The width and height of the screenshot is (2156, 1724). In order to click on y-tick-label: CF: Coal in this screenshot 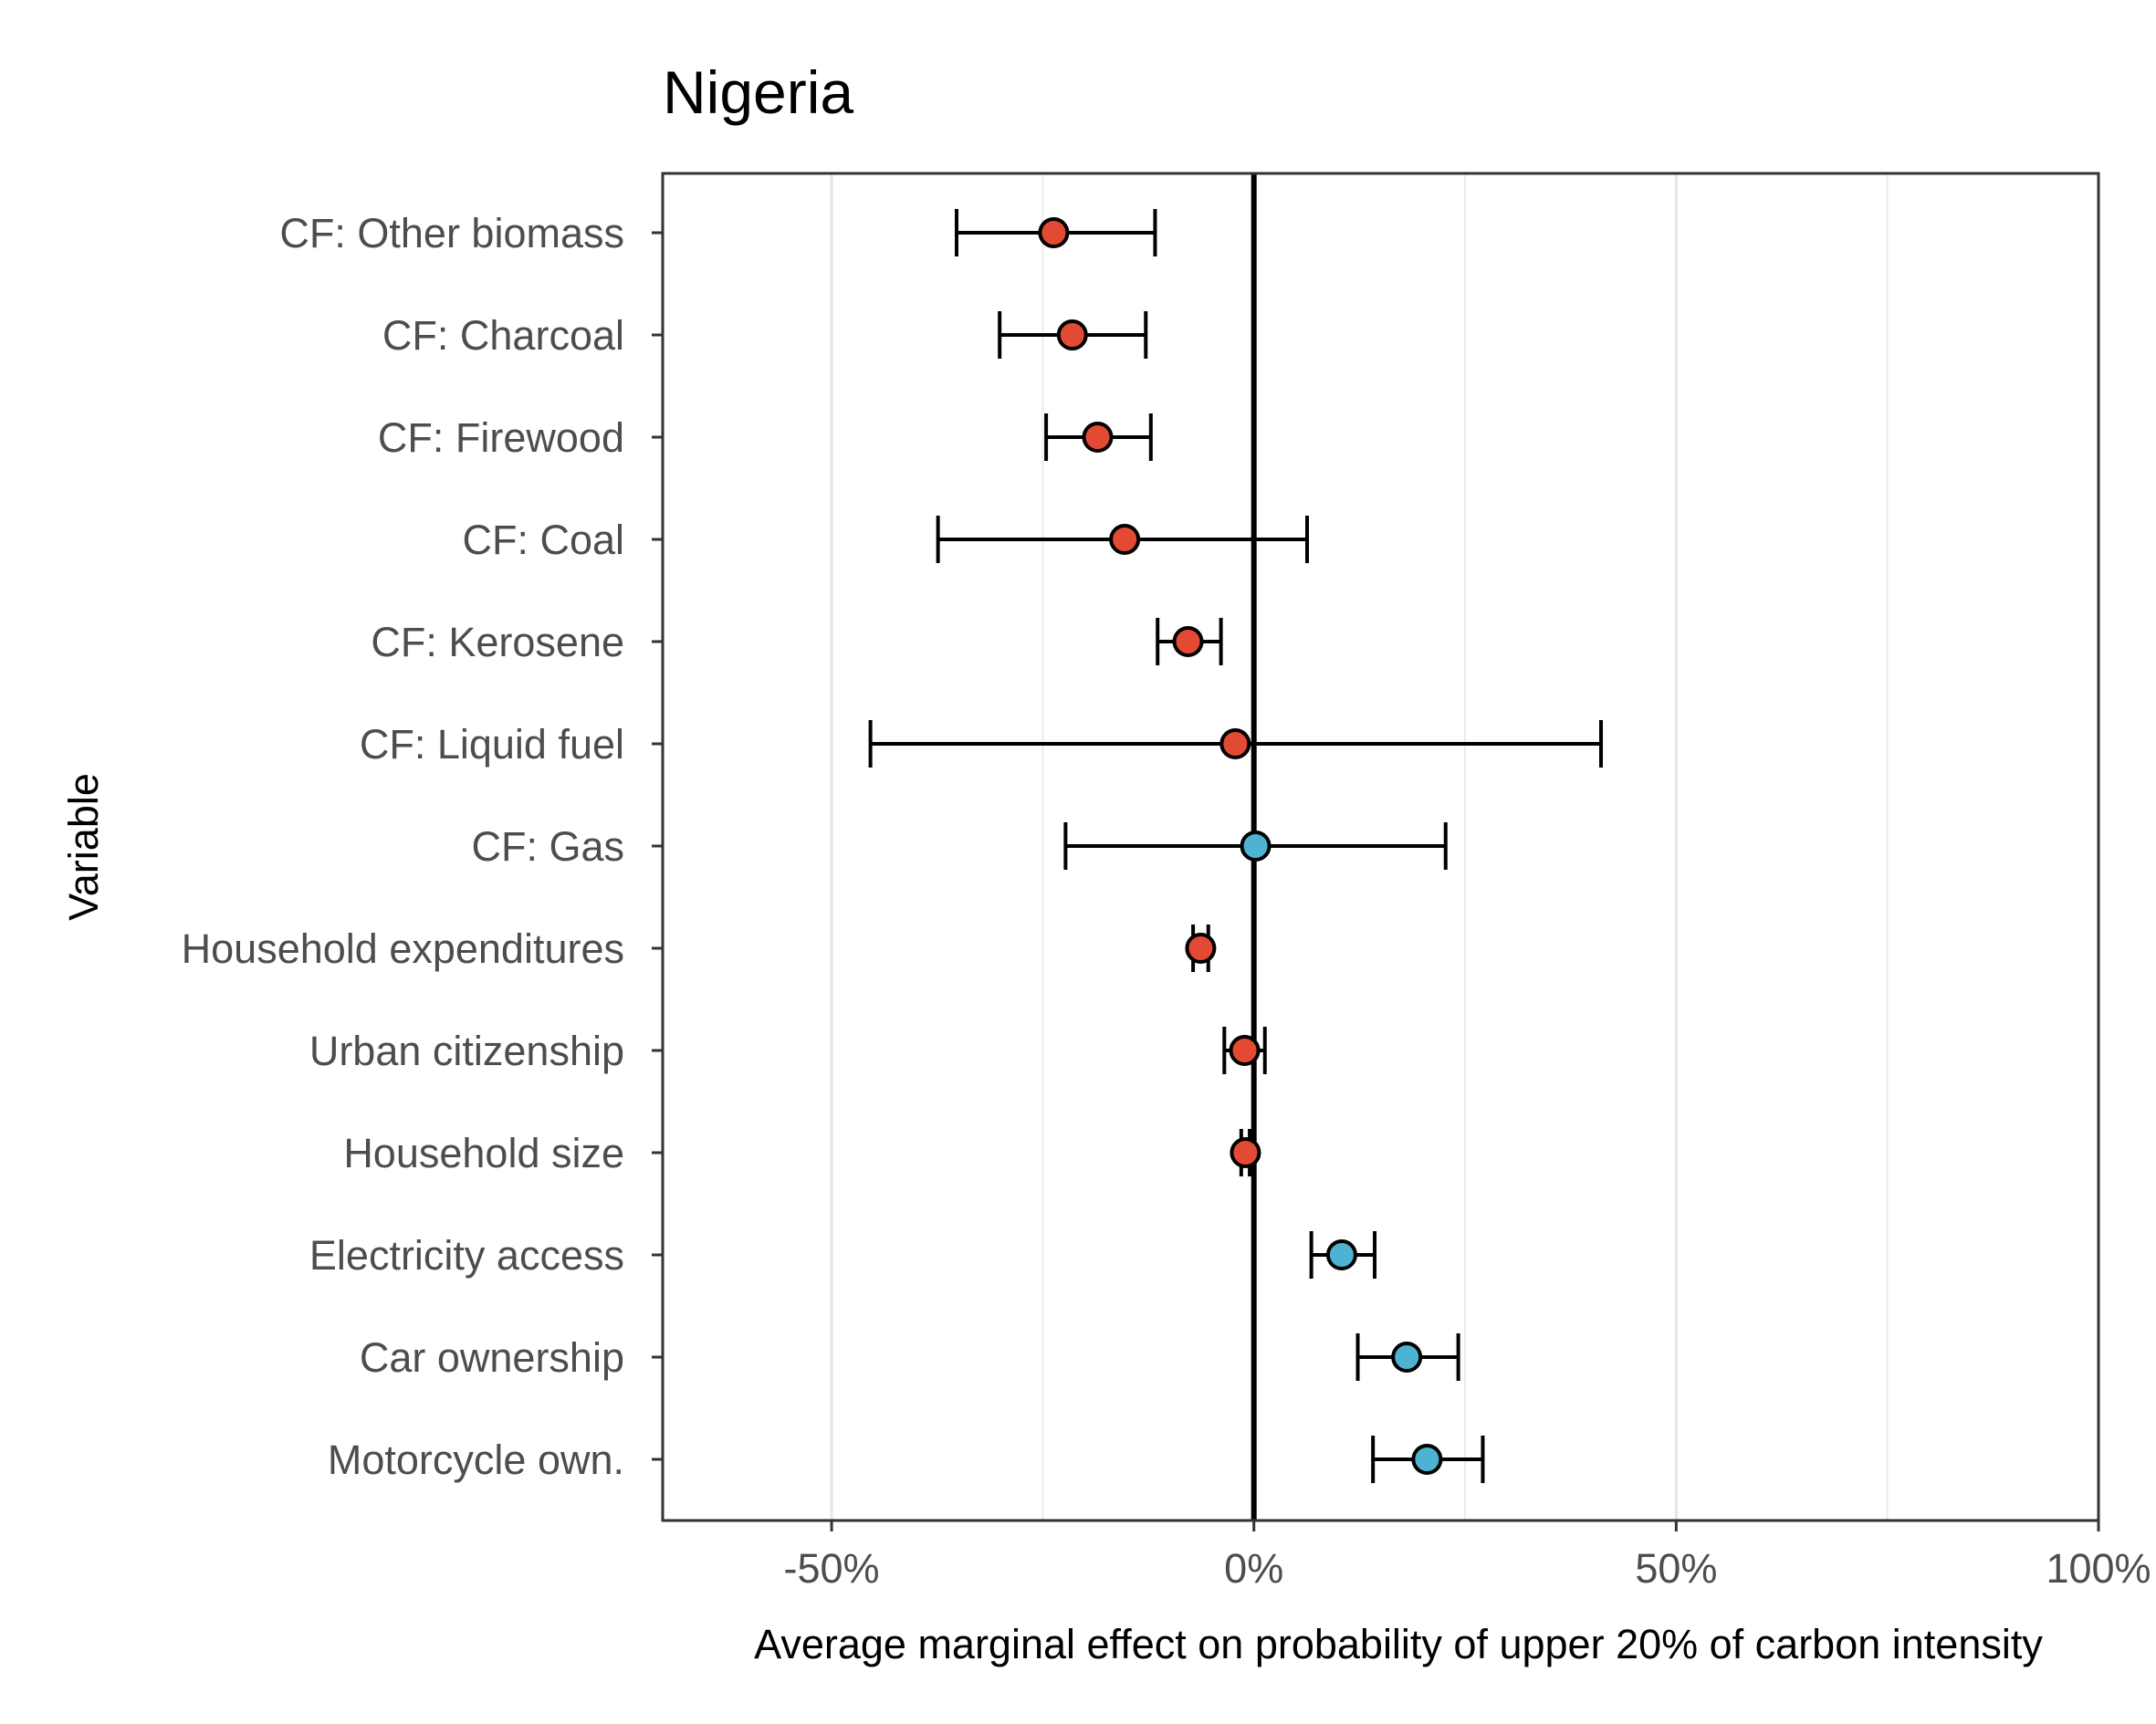, I will do `click(543, 540)`.